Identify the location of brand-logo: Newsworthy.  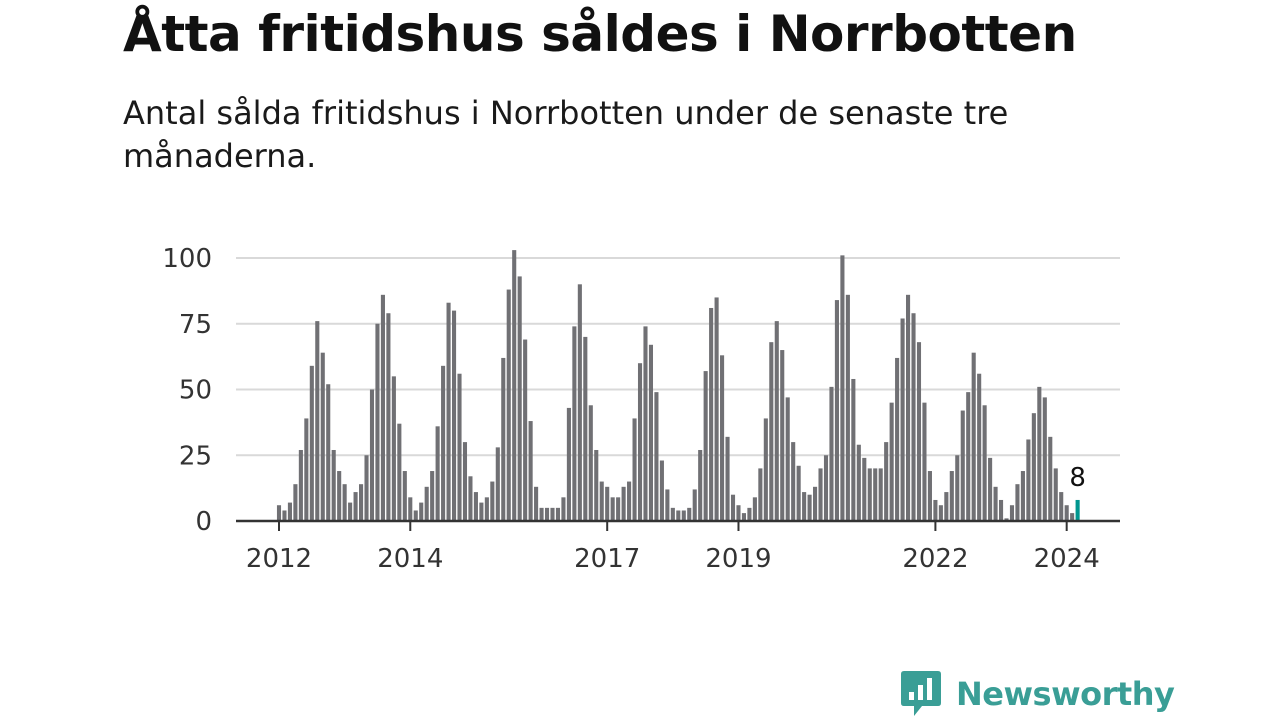
(1037, 694).